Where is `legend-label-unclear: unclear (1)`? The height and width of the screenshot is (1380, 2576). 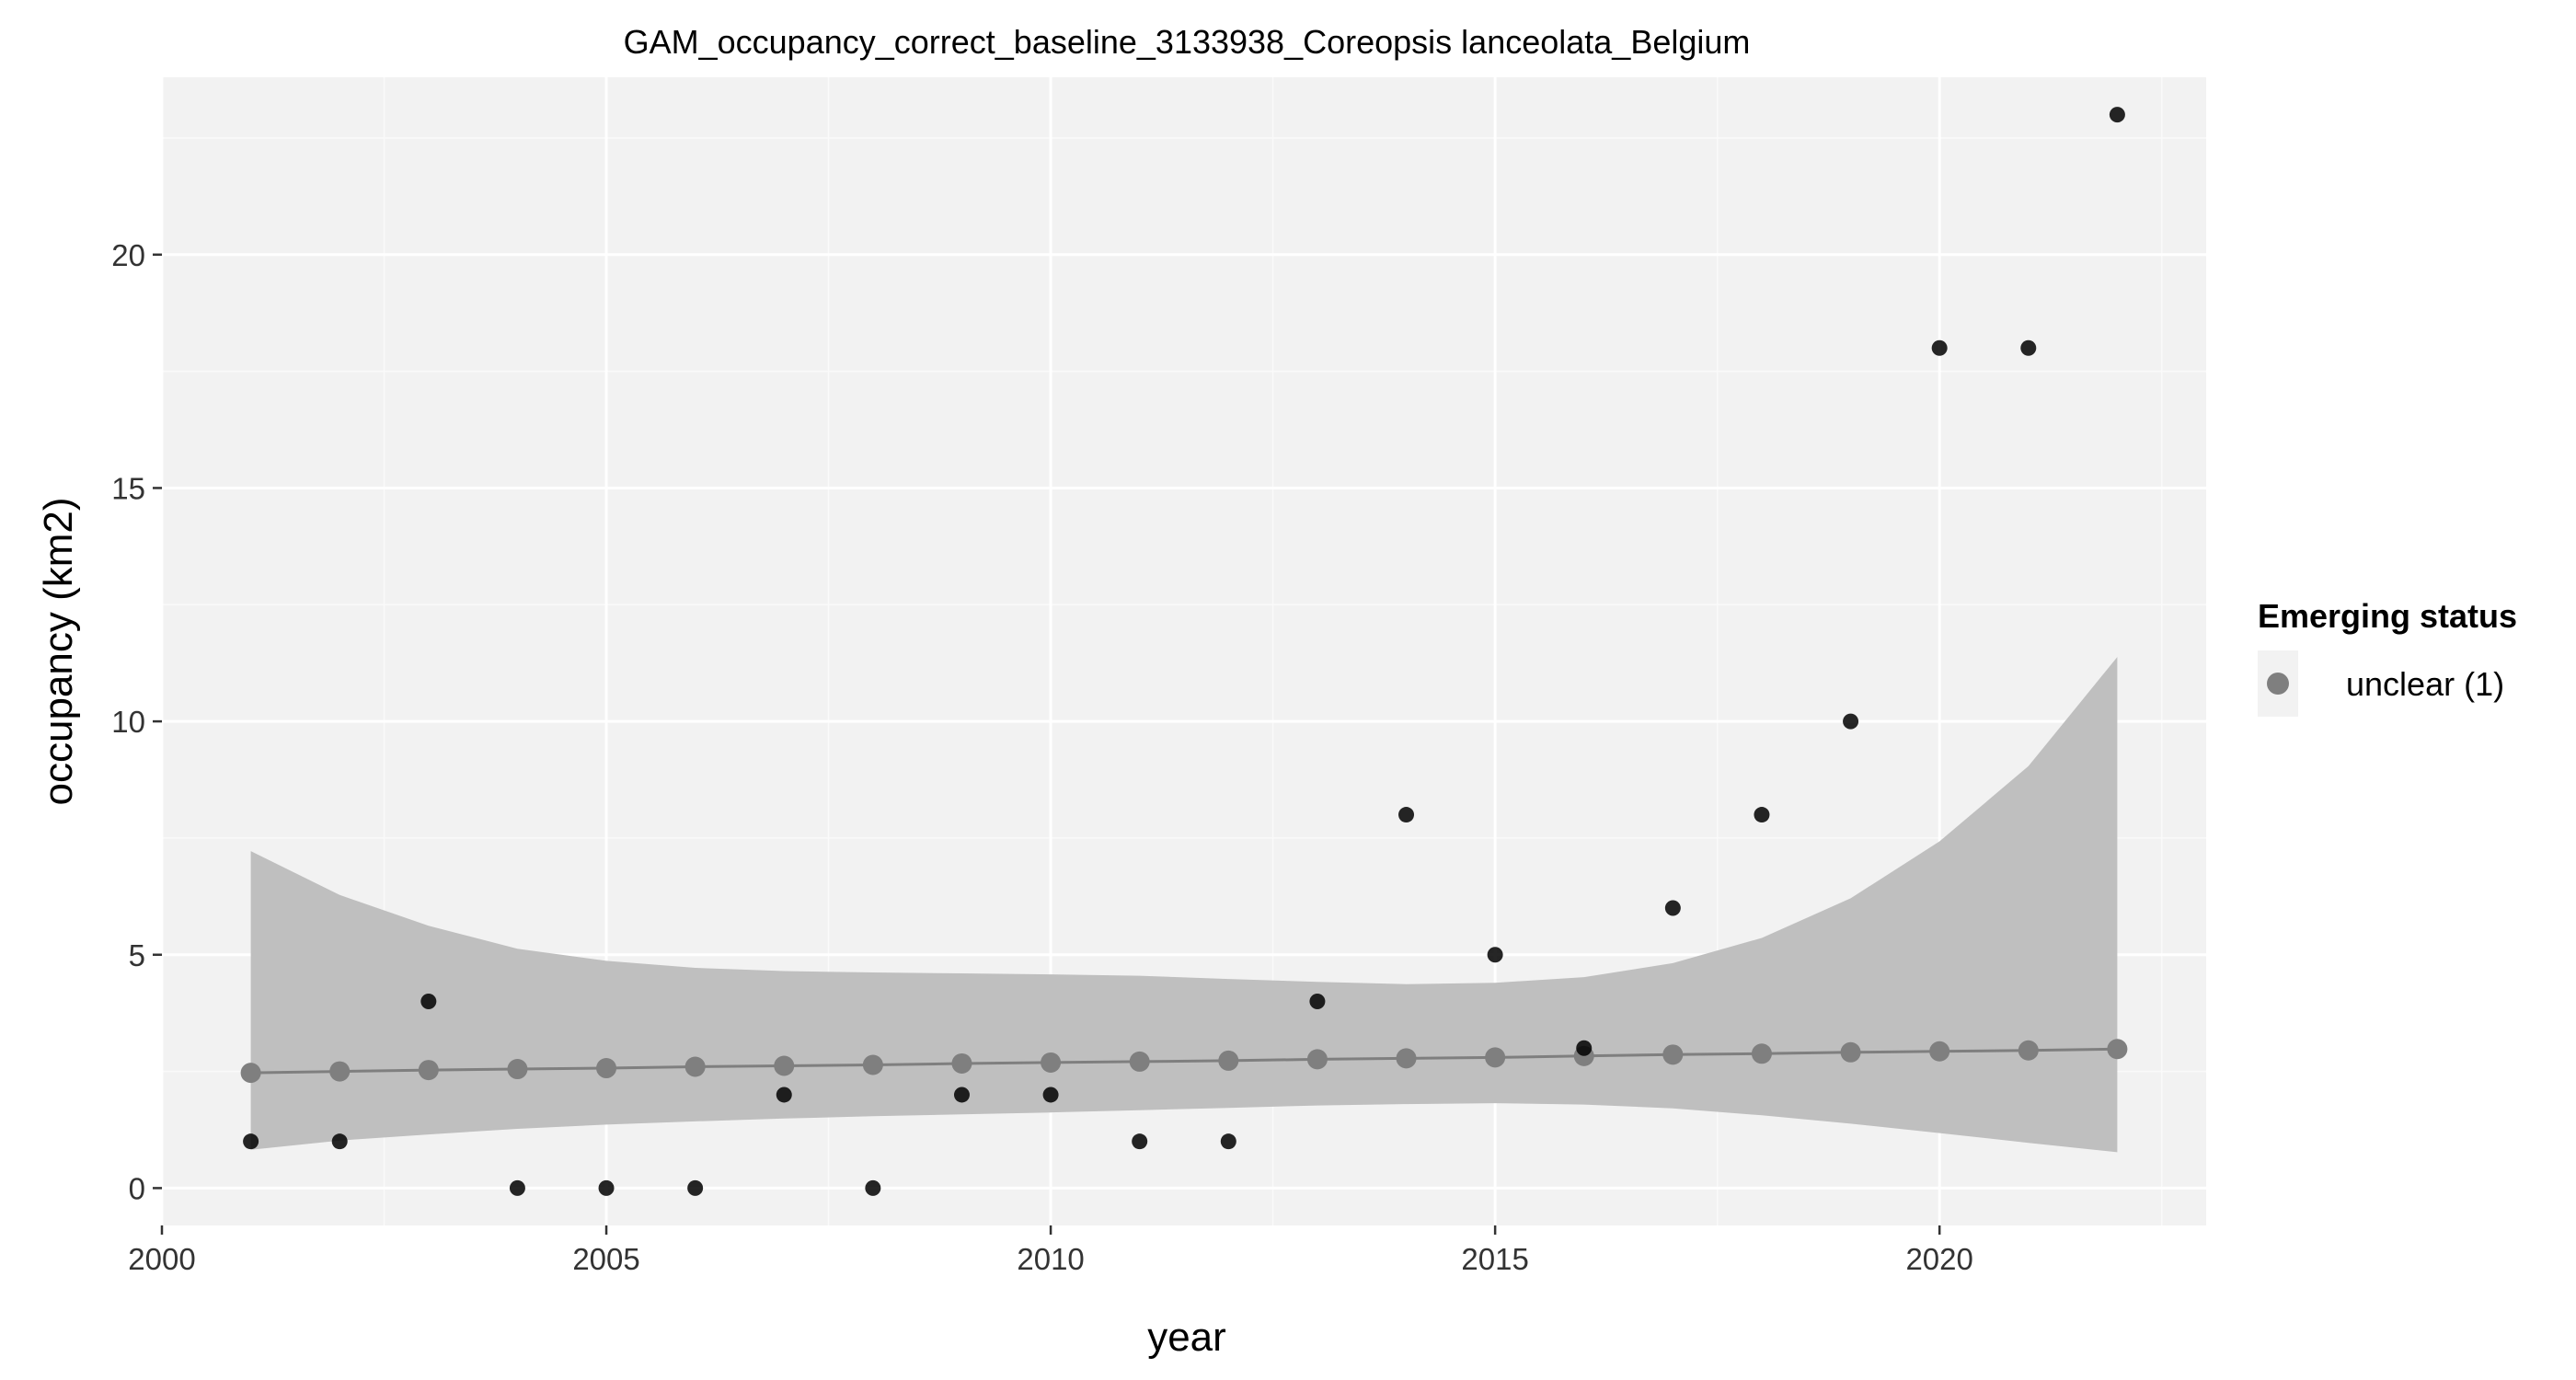 legend-label-unclear: unclear (1) is located at coordinates (2425, 684).